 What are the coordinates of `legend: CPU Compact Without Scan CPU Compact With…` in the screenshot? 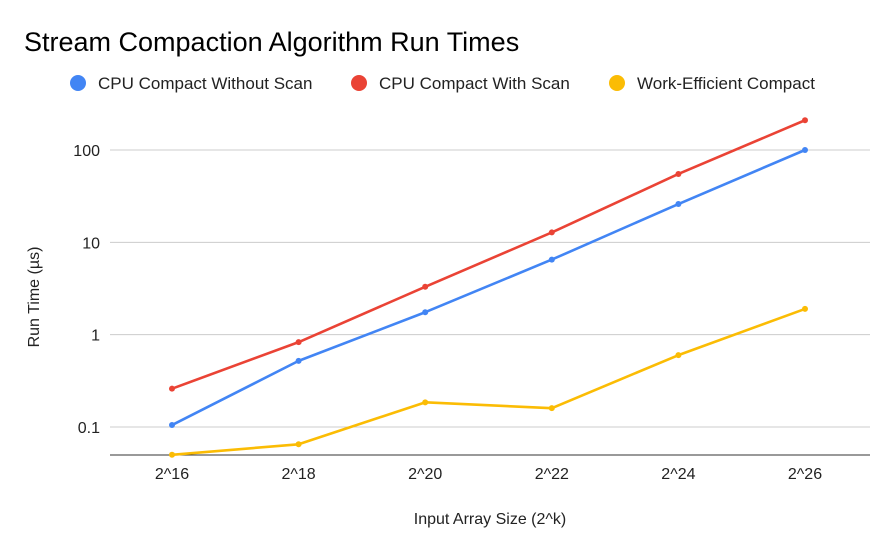 It's located at (442, 83).